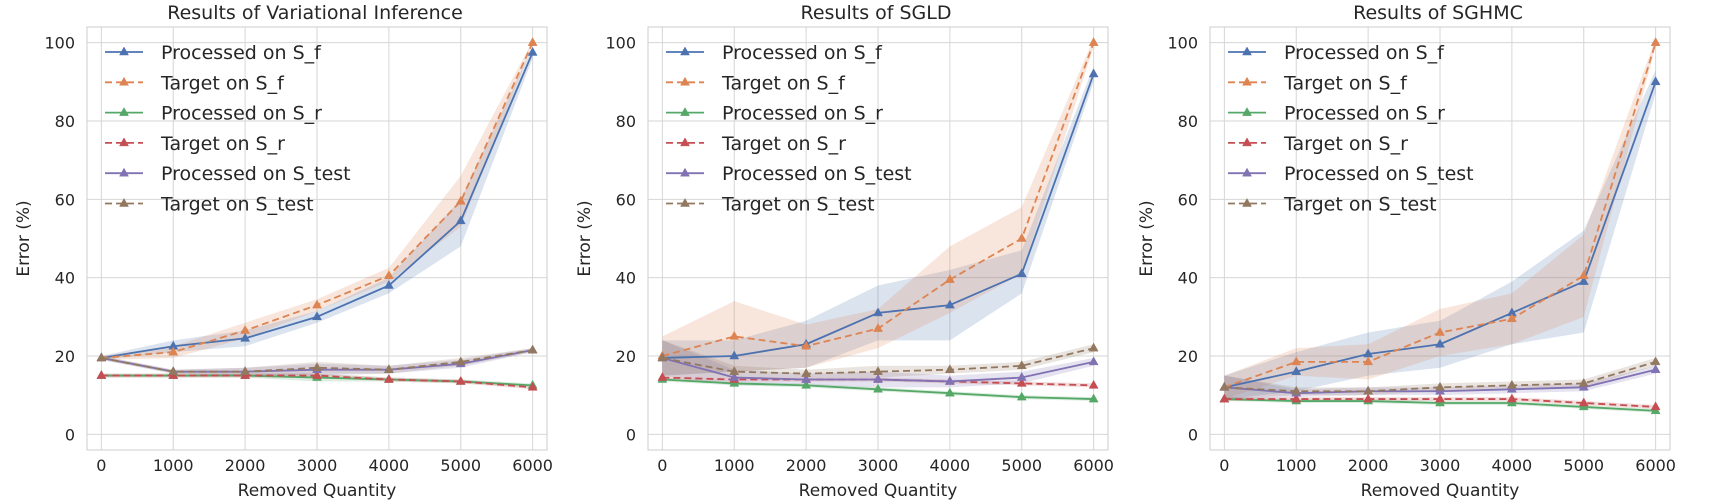 The width and height of the screenshot is (1728, 504). What do you see at coordinates (222, 83) in the screenshot?
I see `legend-label: Target on S_f` at bounding box center [222, 83].